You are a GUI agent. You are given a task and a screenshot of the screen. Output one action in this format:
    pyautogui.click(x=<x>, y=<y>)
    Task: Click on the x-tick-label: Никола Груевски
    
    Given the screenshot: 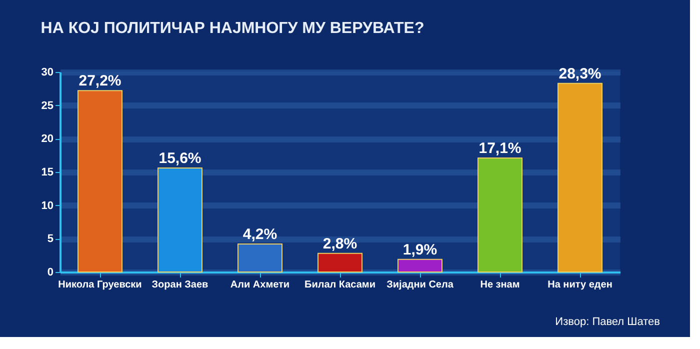 What is the action you would take?
    pyautogui.click(x=100, y=285)
    